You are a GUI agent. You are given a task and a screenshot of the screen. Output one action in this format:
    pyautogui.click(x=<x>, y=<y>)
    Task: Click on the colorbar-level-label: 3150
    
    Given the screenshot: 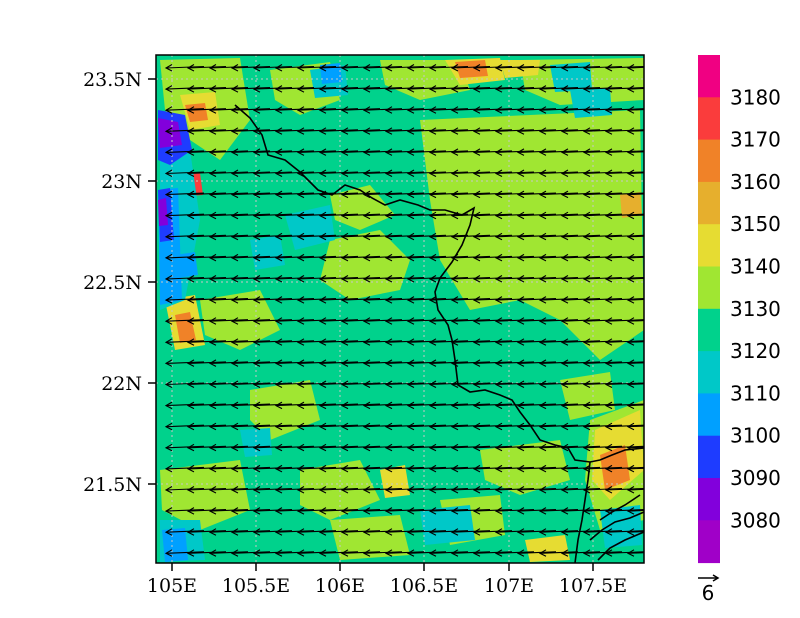 What is the action you would take?
    pyautogui.click(x=755, y=224)
    